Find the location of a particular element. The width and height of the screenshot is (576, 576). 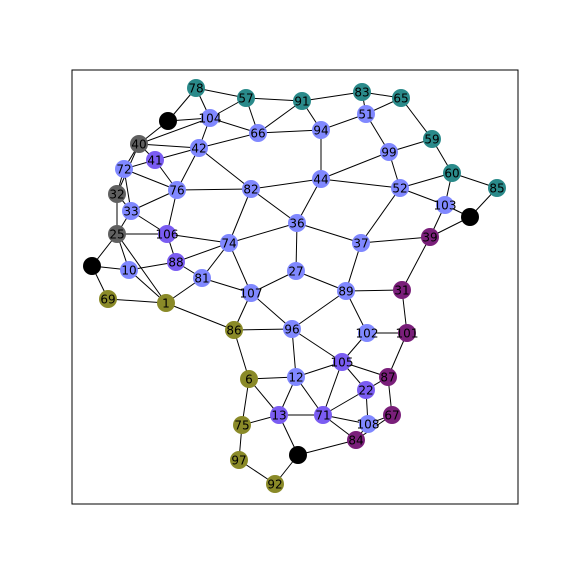

node-103: 103 is located at coordinates (445, 205).